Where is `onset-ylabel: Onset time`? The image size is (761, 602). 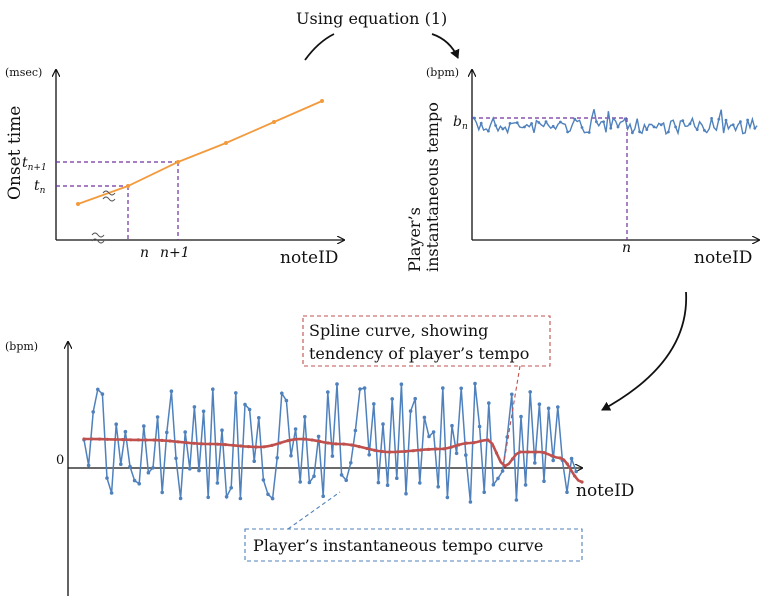
onset-ylabel: Onset time is located at coordinates (15, 153).